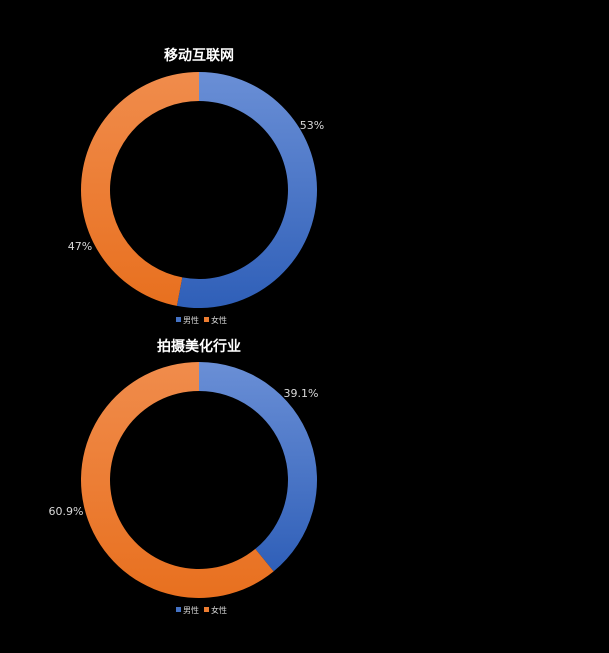 This screenshot has height=653, width=609. What do you see at coordinates (66, 511) in the screenshot?
I see `data-label-female: 60.9%` at bounding box center [66, 511].